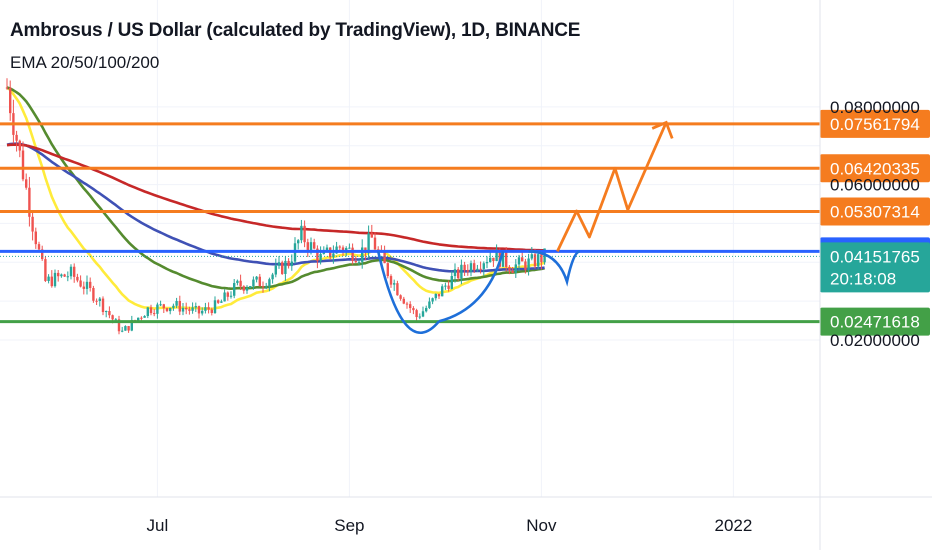  I want to click on cup-left-arc, so click(408, 292).